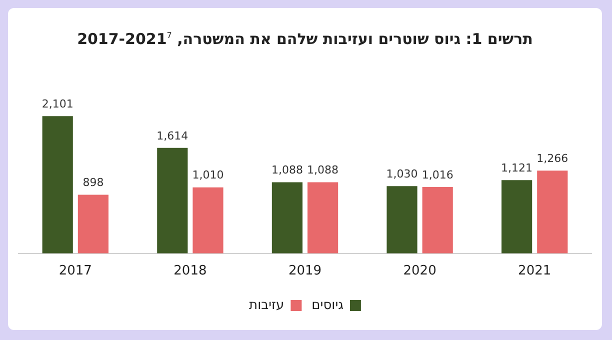 The height and width of the screenshot is (340, 612). I want to click on x-tick-label: 2019, so click(305, 271).